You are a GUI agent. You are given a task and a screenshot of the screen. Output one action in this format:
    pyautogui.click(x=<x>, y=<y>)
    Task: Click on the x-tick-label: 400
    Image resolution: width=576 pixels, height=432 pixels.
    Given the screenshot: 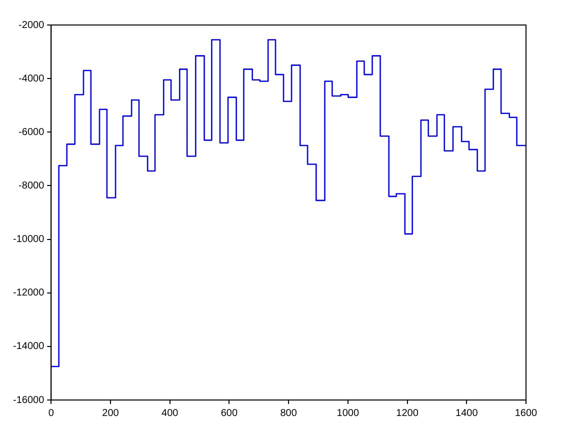 What is the action you would take?
    pyautogui.click(x=170, y=413)
    